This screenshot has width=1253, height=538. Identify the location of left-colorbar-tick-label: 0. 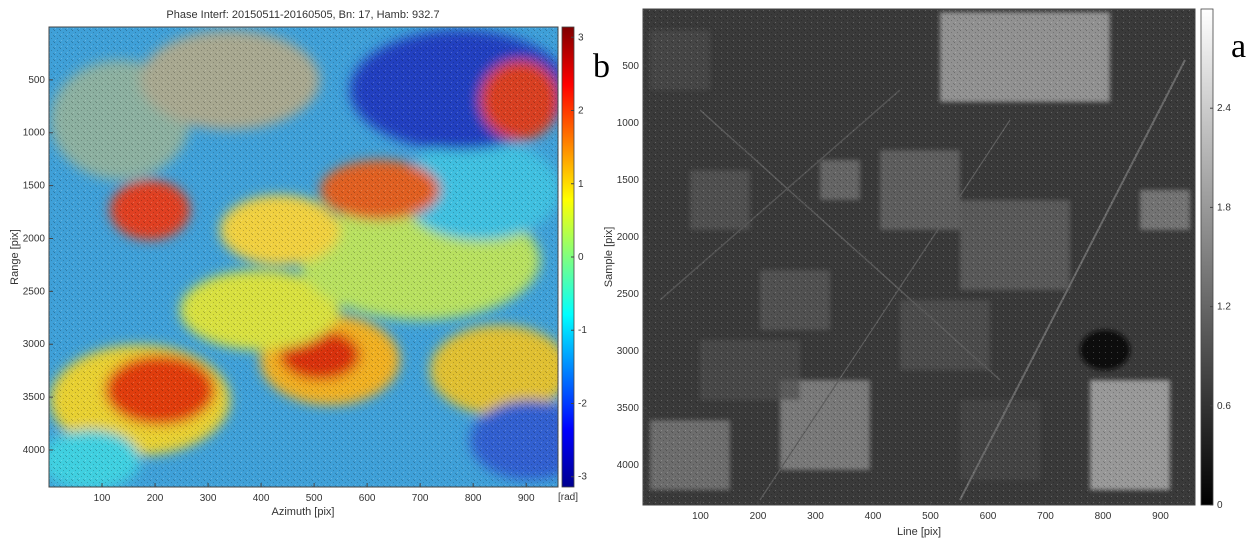
(581, 257).